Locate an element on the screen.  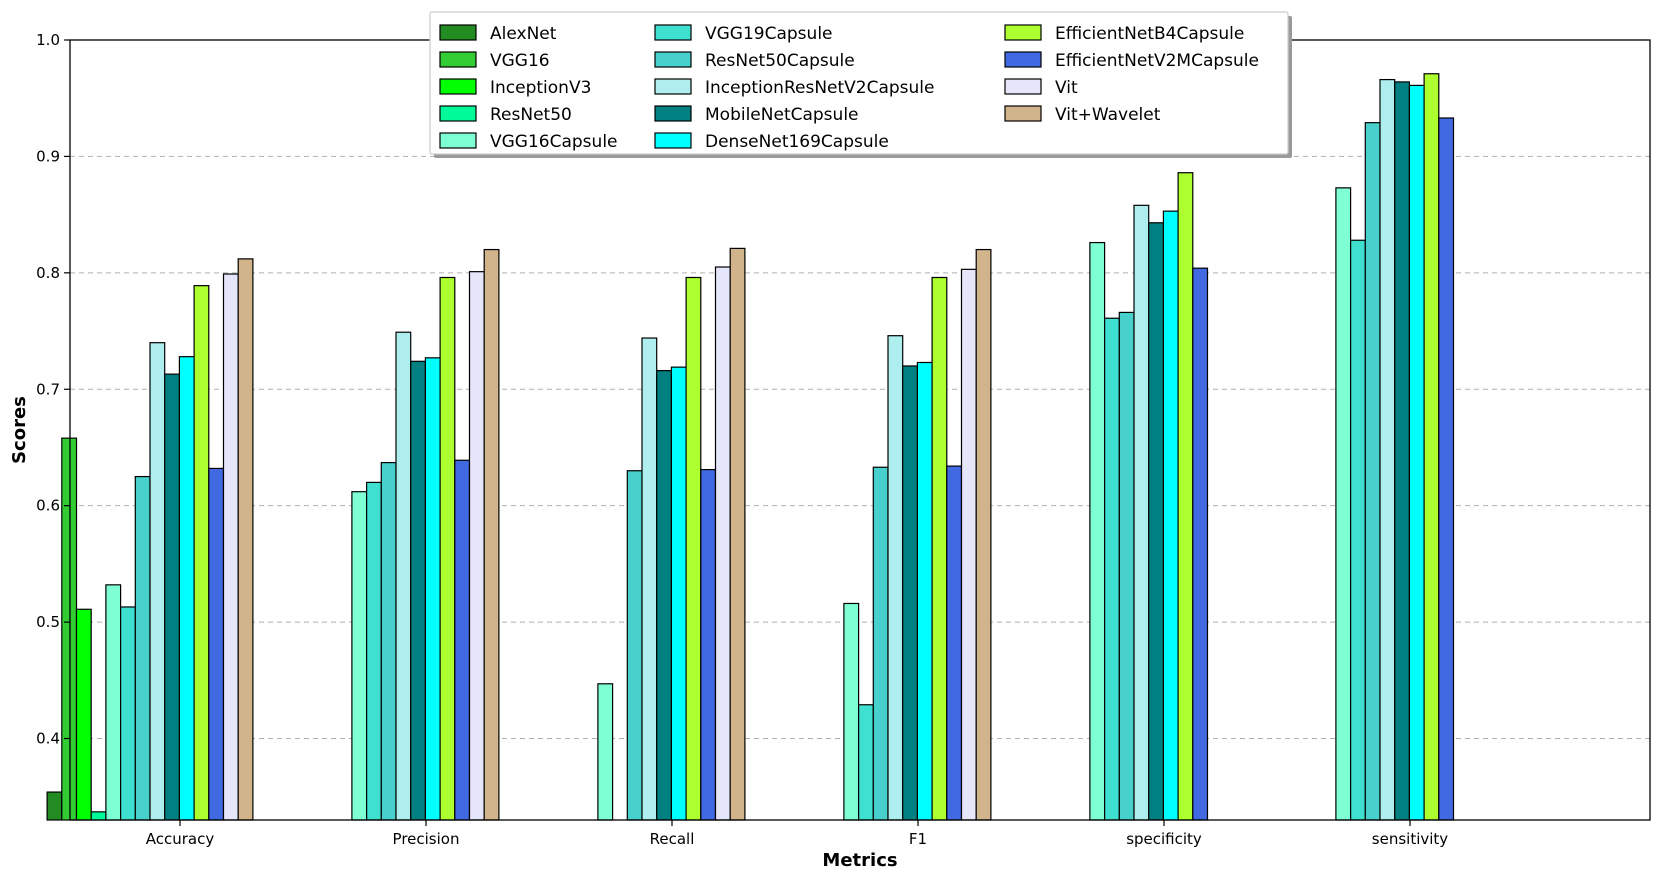
legend-box is located at coordinates (859, 83).